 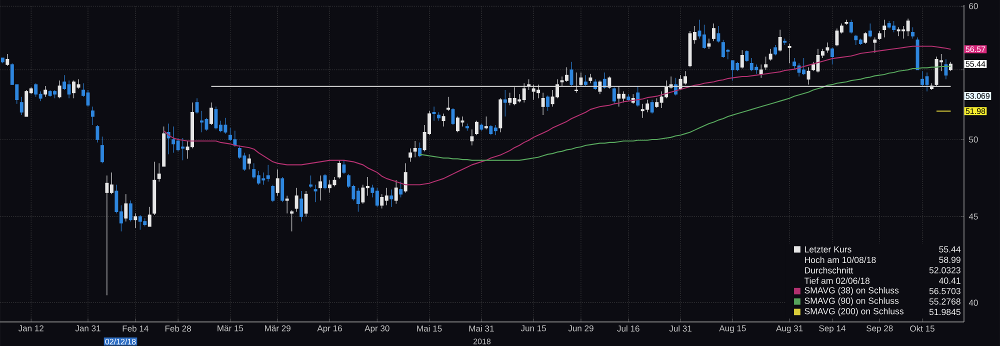 I want to click on annotation: 55.2768, so click(x=944, y=301).